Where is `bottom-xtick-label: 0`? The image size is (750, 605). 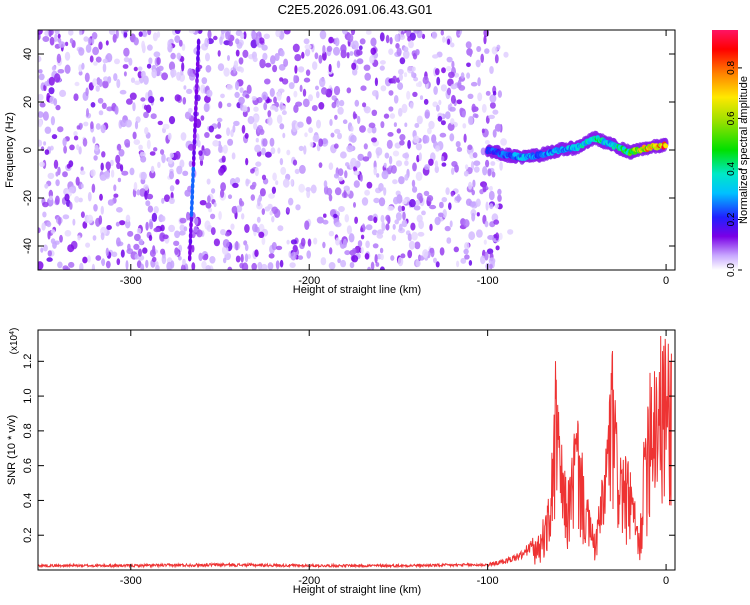
bottom-xtick-label: 0 is located at coordinates (666, 581).